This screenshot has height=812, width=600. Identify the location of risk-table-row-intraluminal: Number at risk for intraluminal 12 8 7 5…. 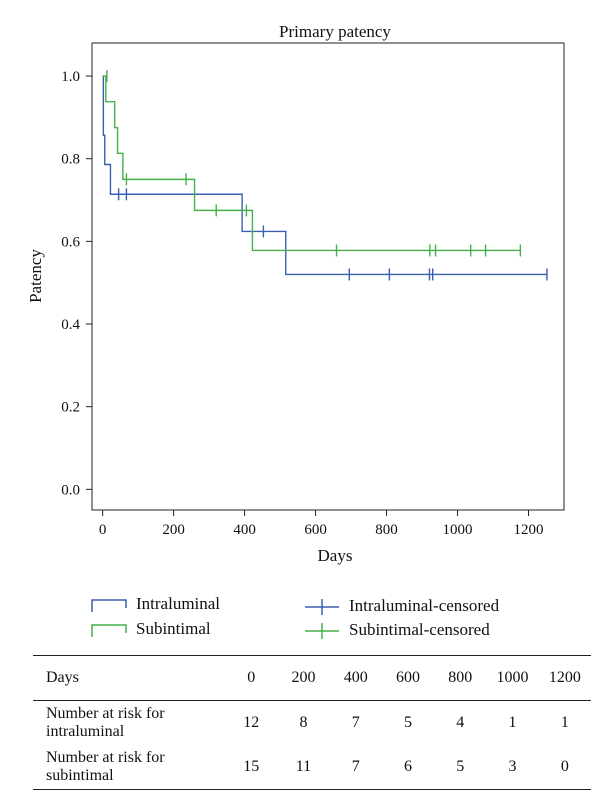
(312, 723).